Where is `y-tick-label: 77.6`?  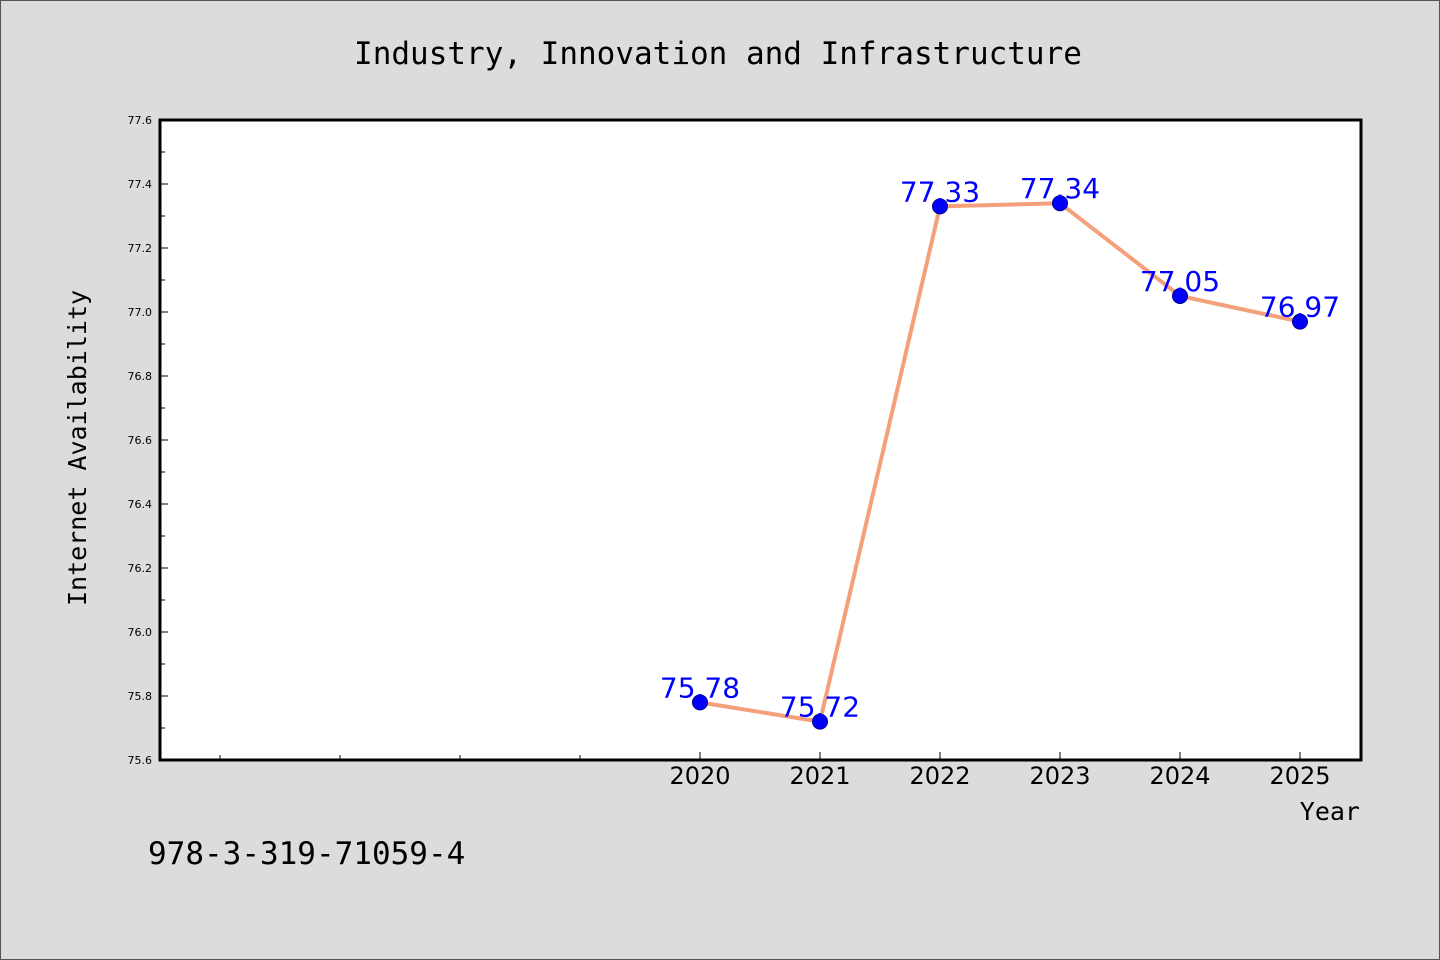
y-tick-label: 77.6 is located at coordinates (140, 120).